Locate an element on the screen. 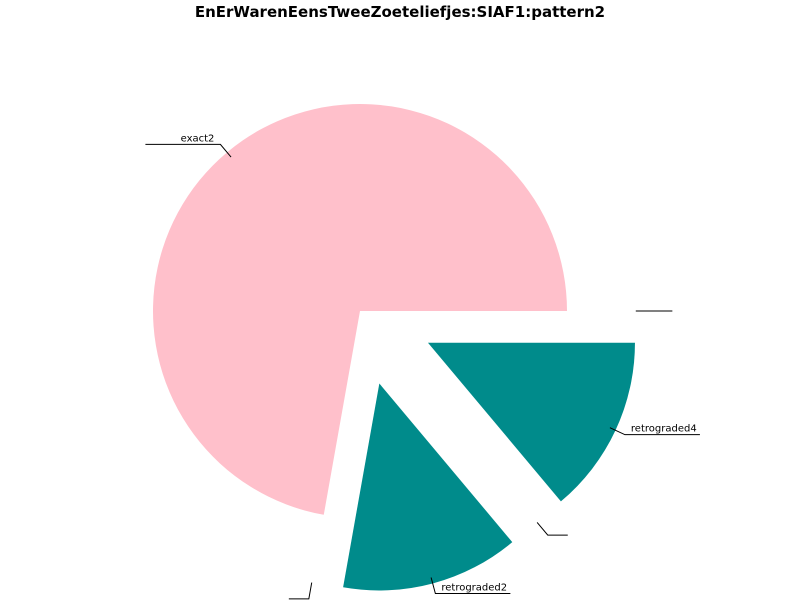 Image resolution: width=800 pixels, height=600 pixels. slice-label-retrograded2: retrograded2 is located at coordinates (474, 587).